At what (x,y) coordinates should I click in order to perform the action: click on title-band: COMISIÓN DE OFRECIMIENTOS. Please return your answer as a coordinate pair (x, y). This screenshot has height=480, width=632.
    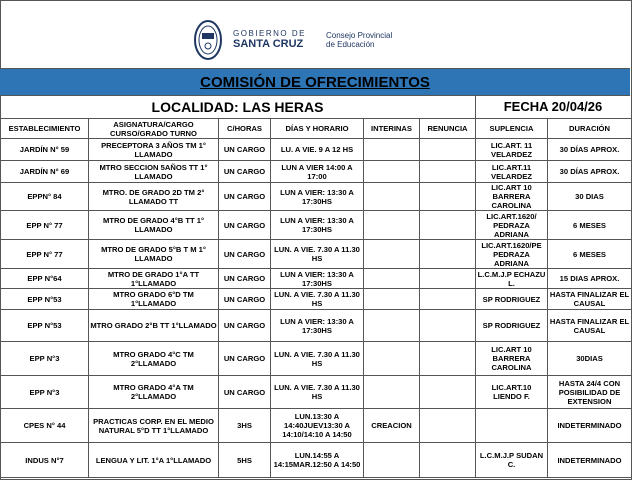
    Looking at the image, I should click on (315, 82).